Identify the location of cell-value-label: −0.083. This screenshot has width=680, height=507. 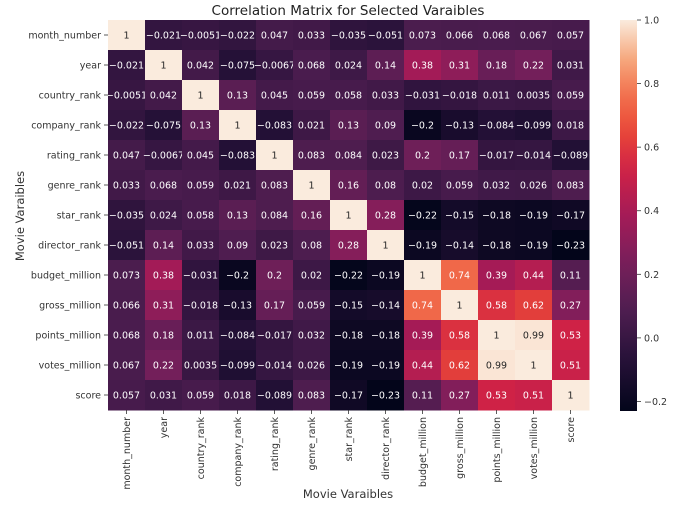
(274, 126).